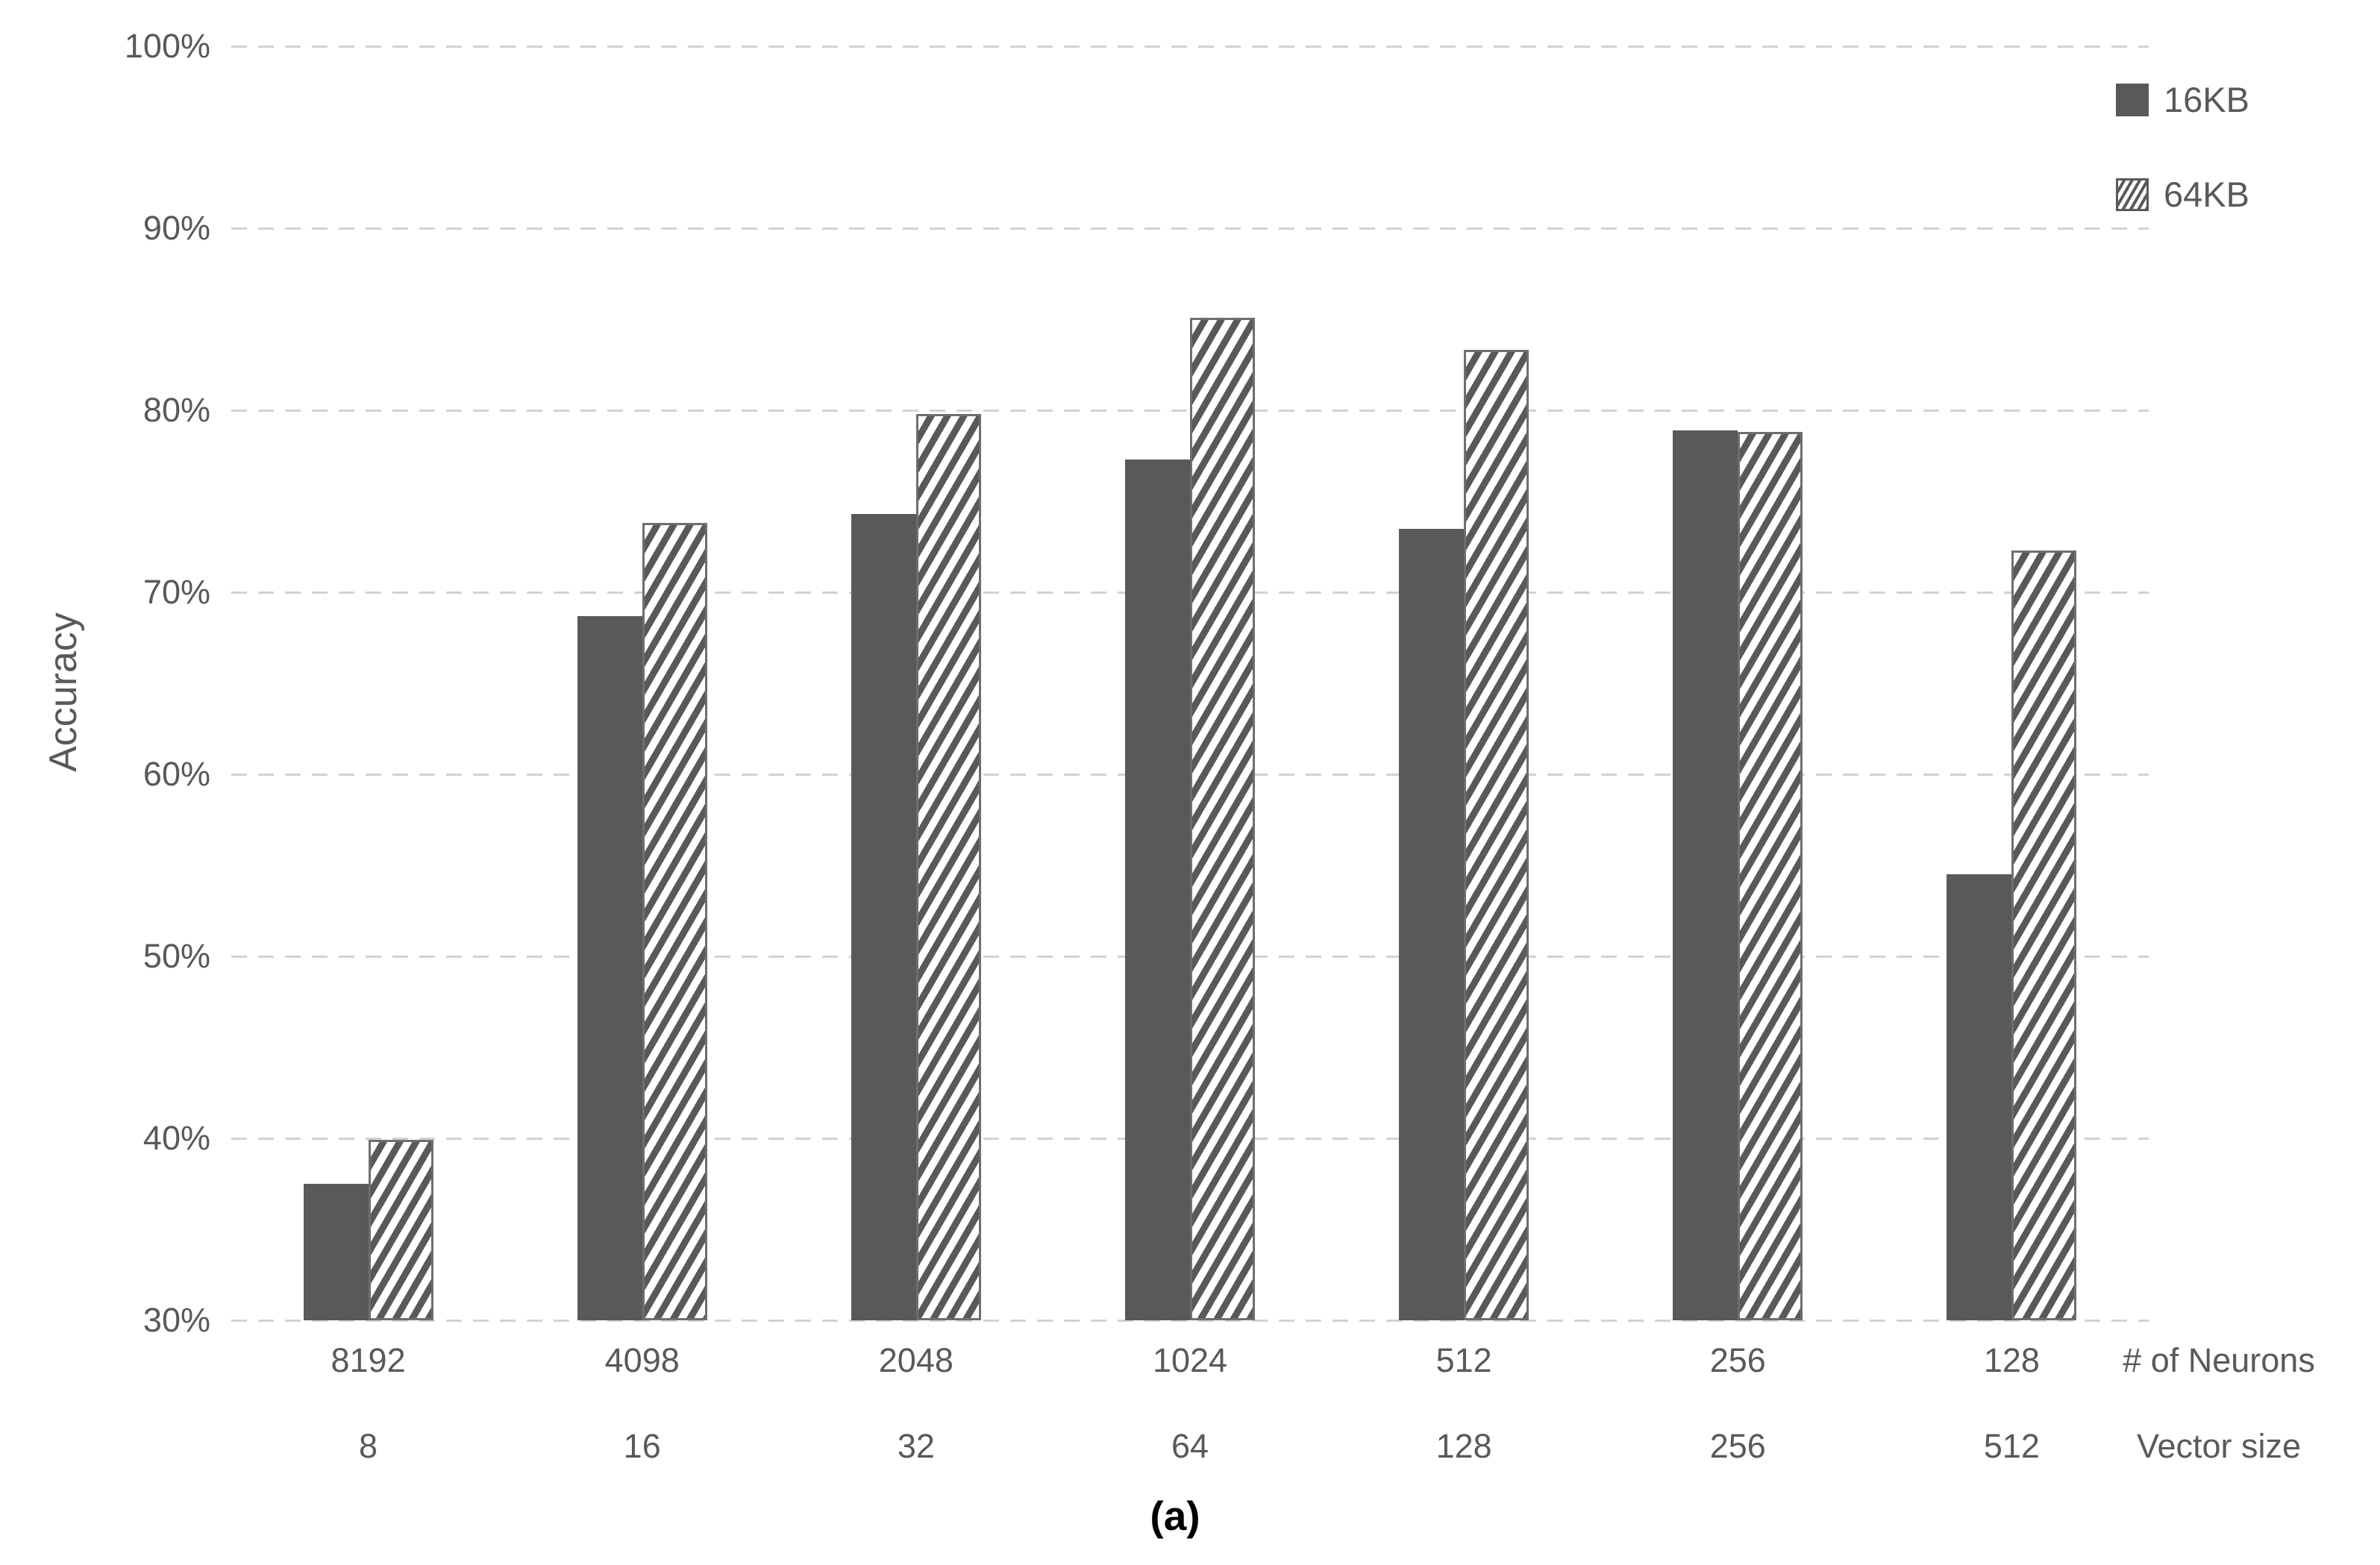  What do you see at coordinates (2206, 194) in the screenshot?
I see `legend-label-64kb: 64KB` at bounding box center [2206, 194].